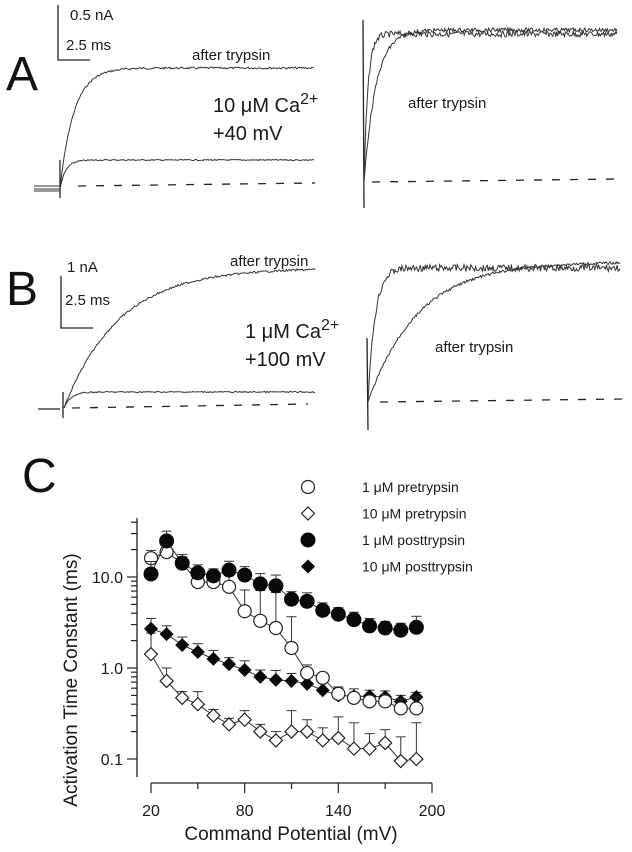 This screenshot has height=852, width=632. I want to click on zero-line-b-left, so click(190, 406).